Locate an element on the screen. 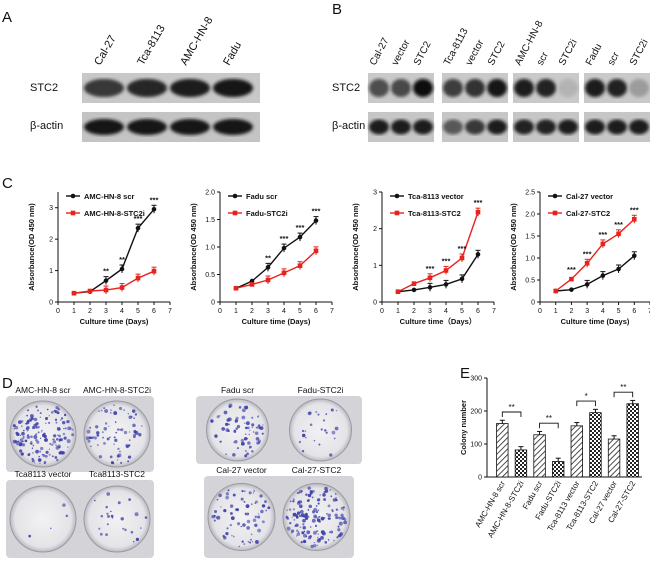 Image resolution: width=650 pixels, height=563 pixels. plate-label: AMC-HN-8 scr is located at coordinates (42, 390).